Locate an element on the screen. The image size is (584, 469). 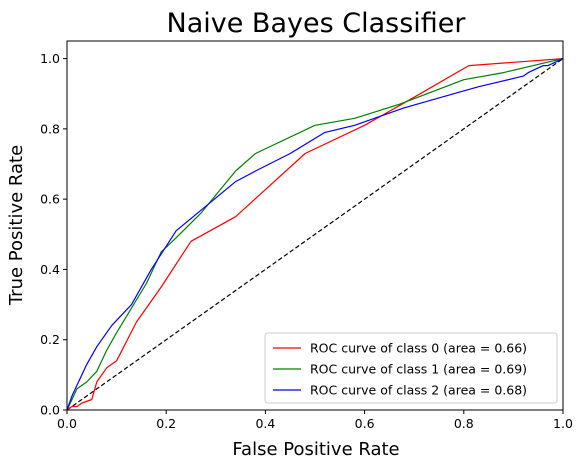
x-tick-label: 0.8 is located at coordinates (464, 423).